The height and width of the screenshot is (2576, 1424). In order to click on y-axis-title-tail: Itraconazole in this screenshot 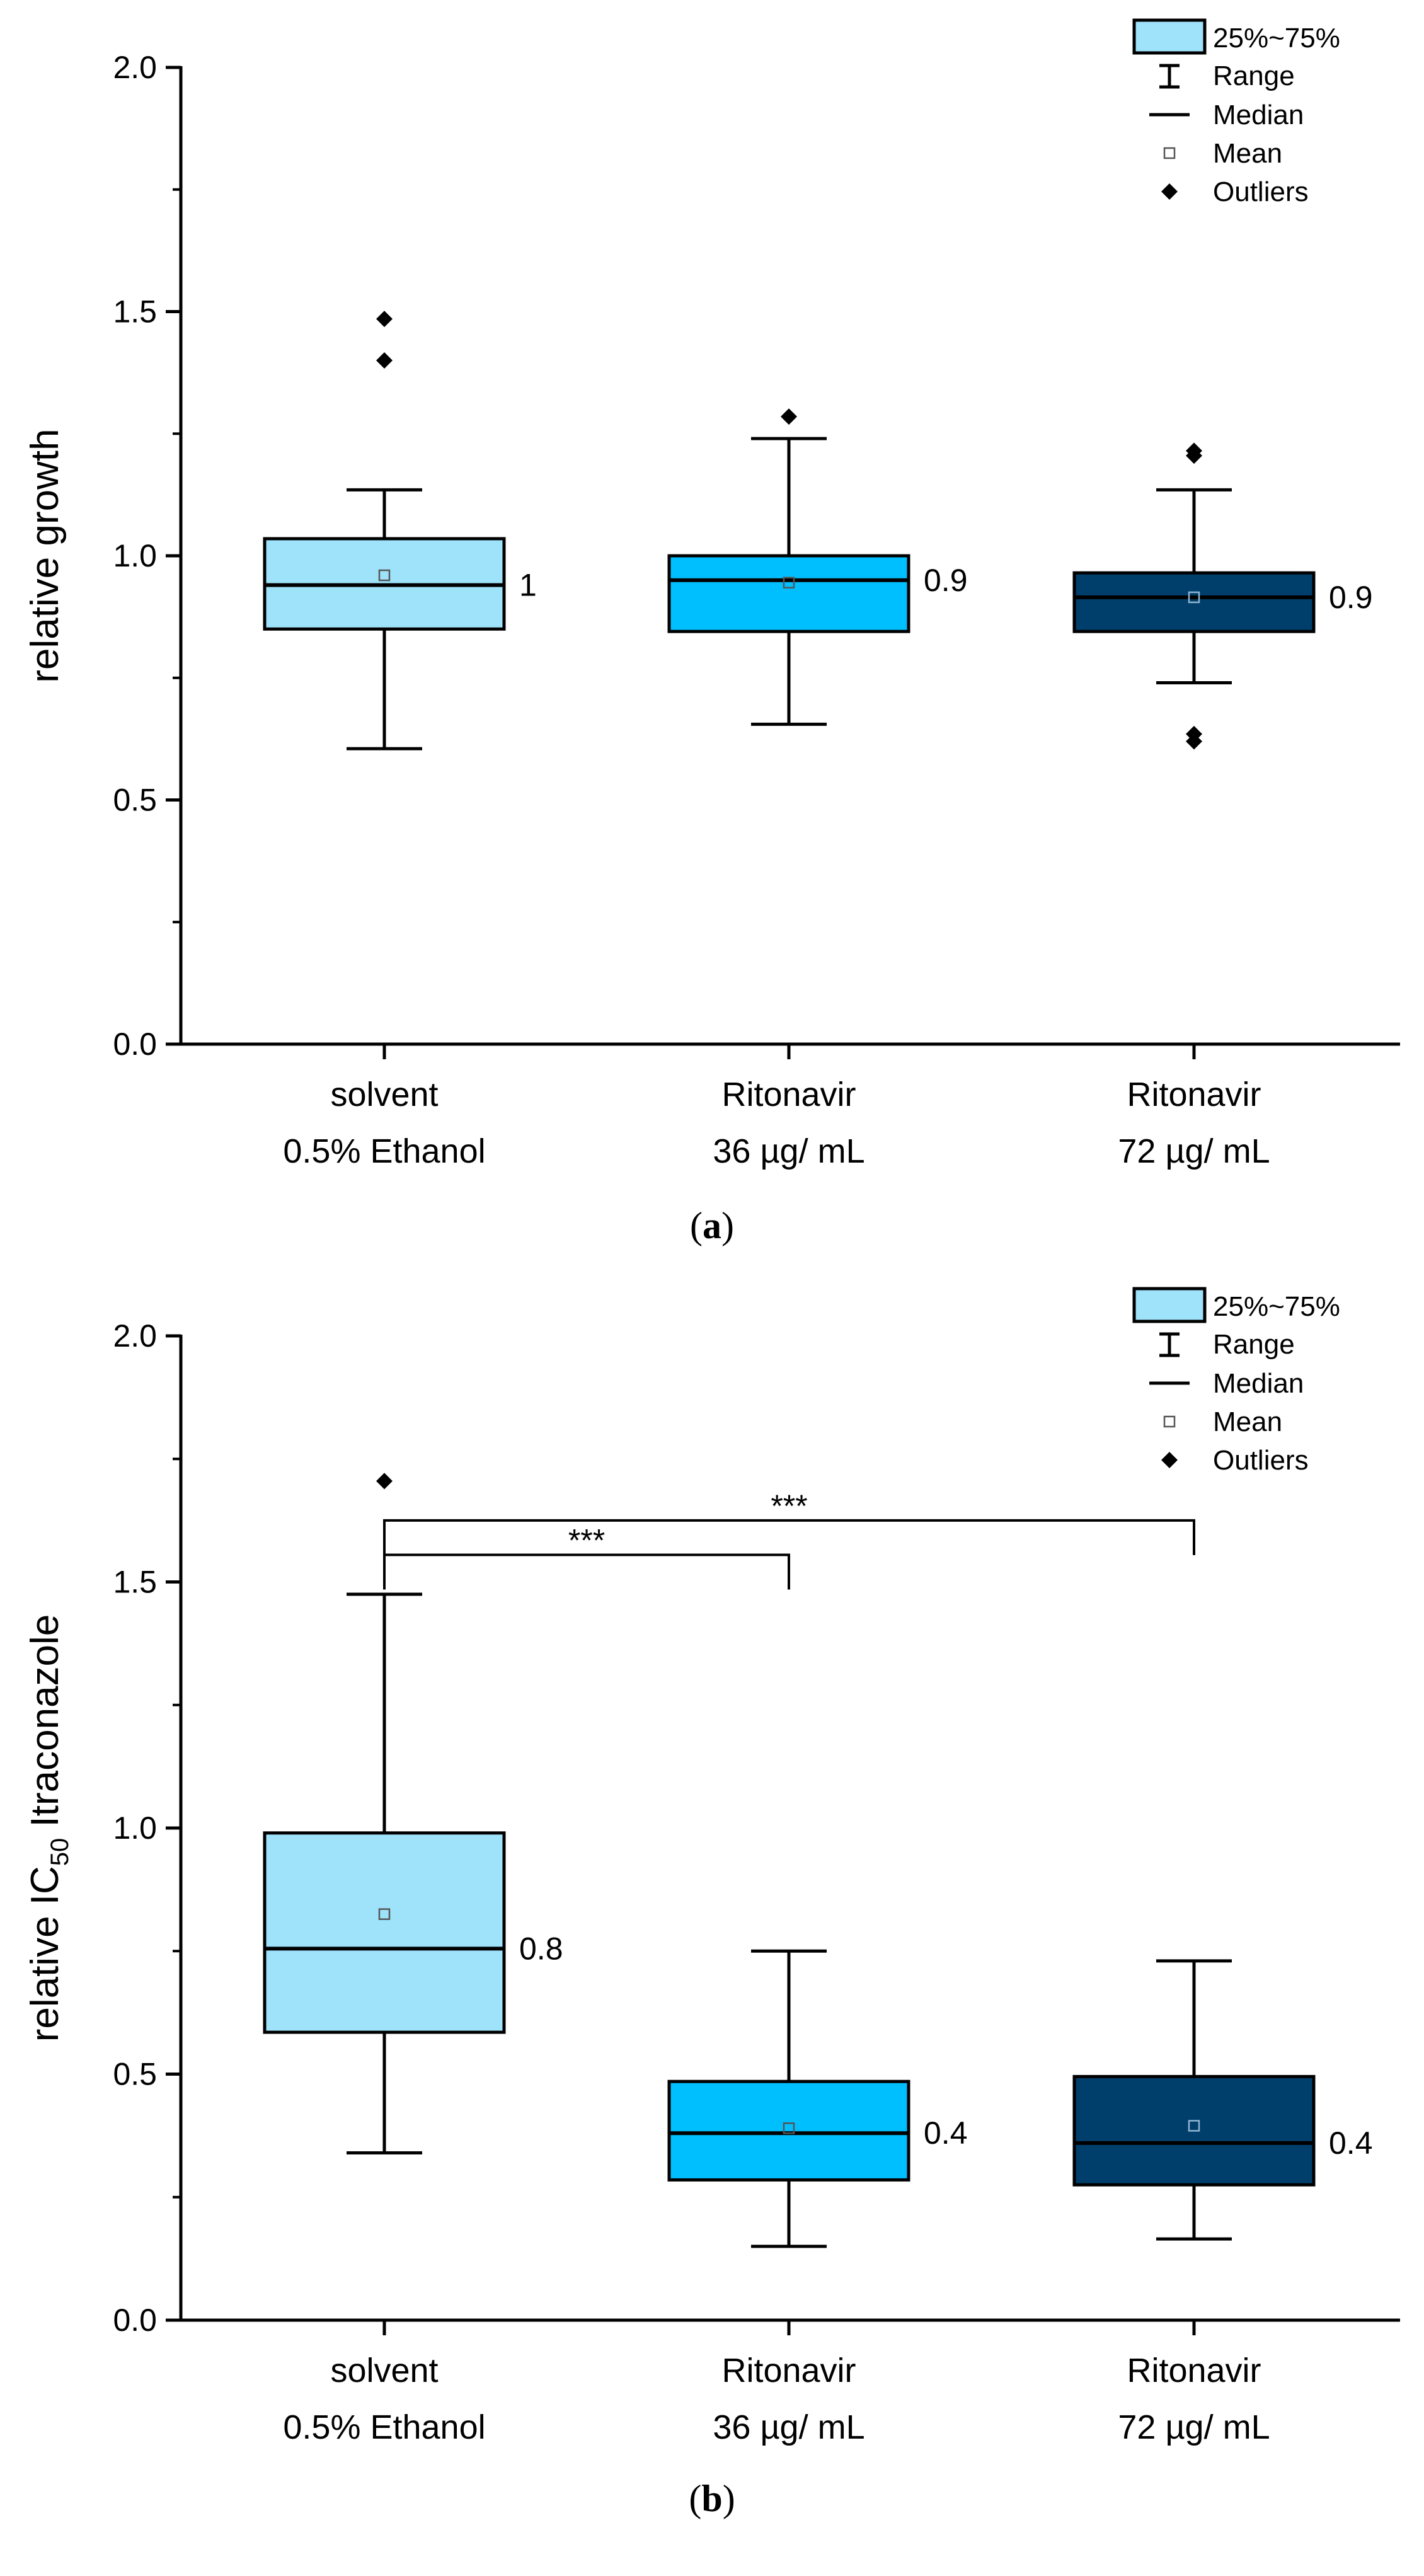, I will do `click(45, 1726)`.